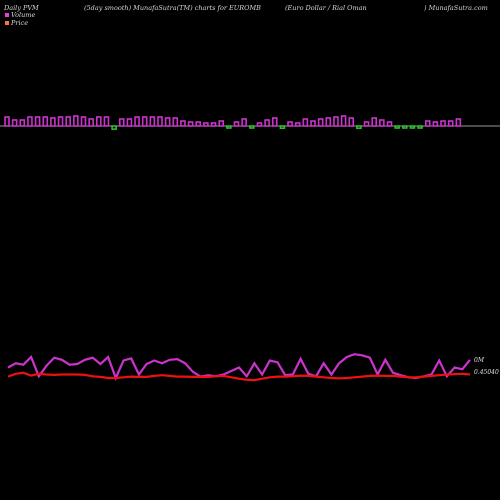  Describe the element at coordinates (7, 23) in the screenshot. I see `price-swatch-icon` at that location.